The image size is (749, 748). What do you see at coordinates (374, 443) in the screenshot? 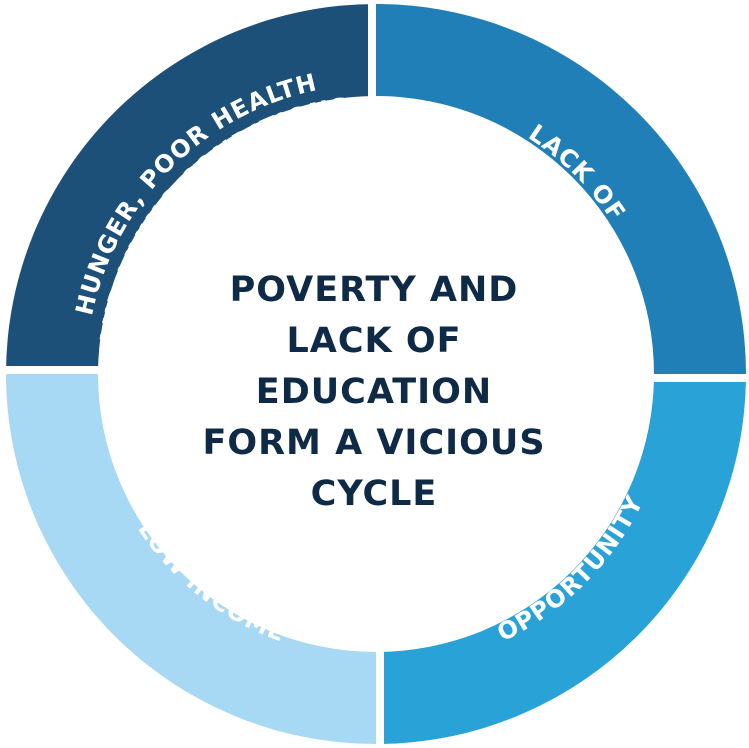
I see `center-title-line: FORM A VICIOUS` at bounding box center [374, 443].